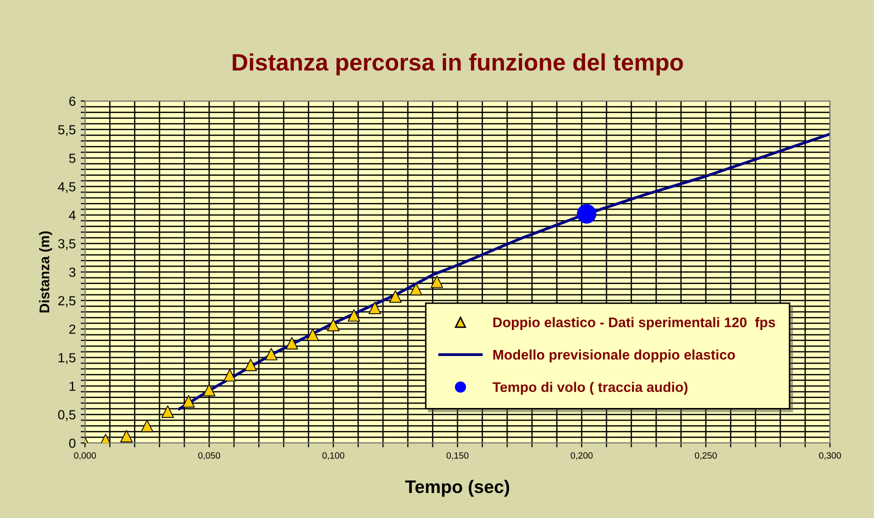 This screenshot has height=518, width=874. Describe the element at coordinates (457, 456) in the screenshot. I see `x-tick-label: 0,150` at that location.